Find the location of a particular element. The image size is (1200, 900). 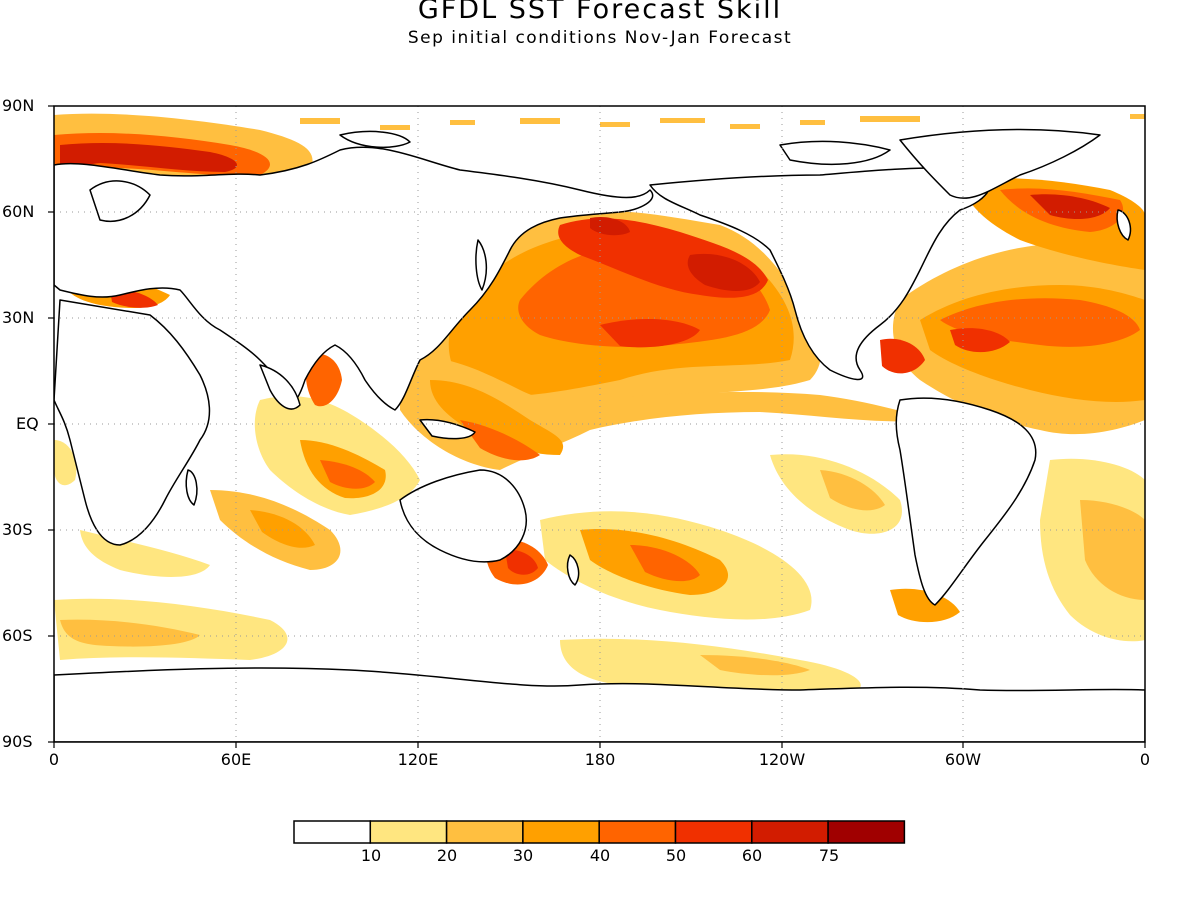

arctic-noise is located at coordinates (722, 122).